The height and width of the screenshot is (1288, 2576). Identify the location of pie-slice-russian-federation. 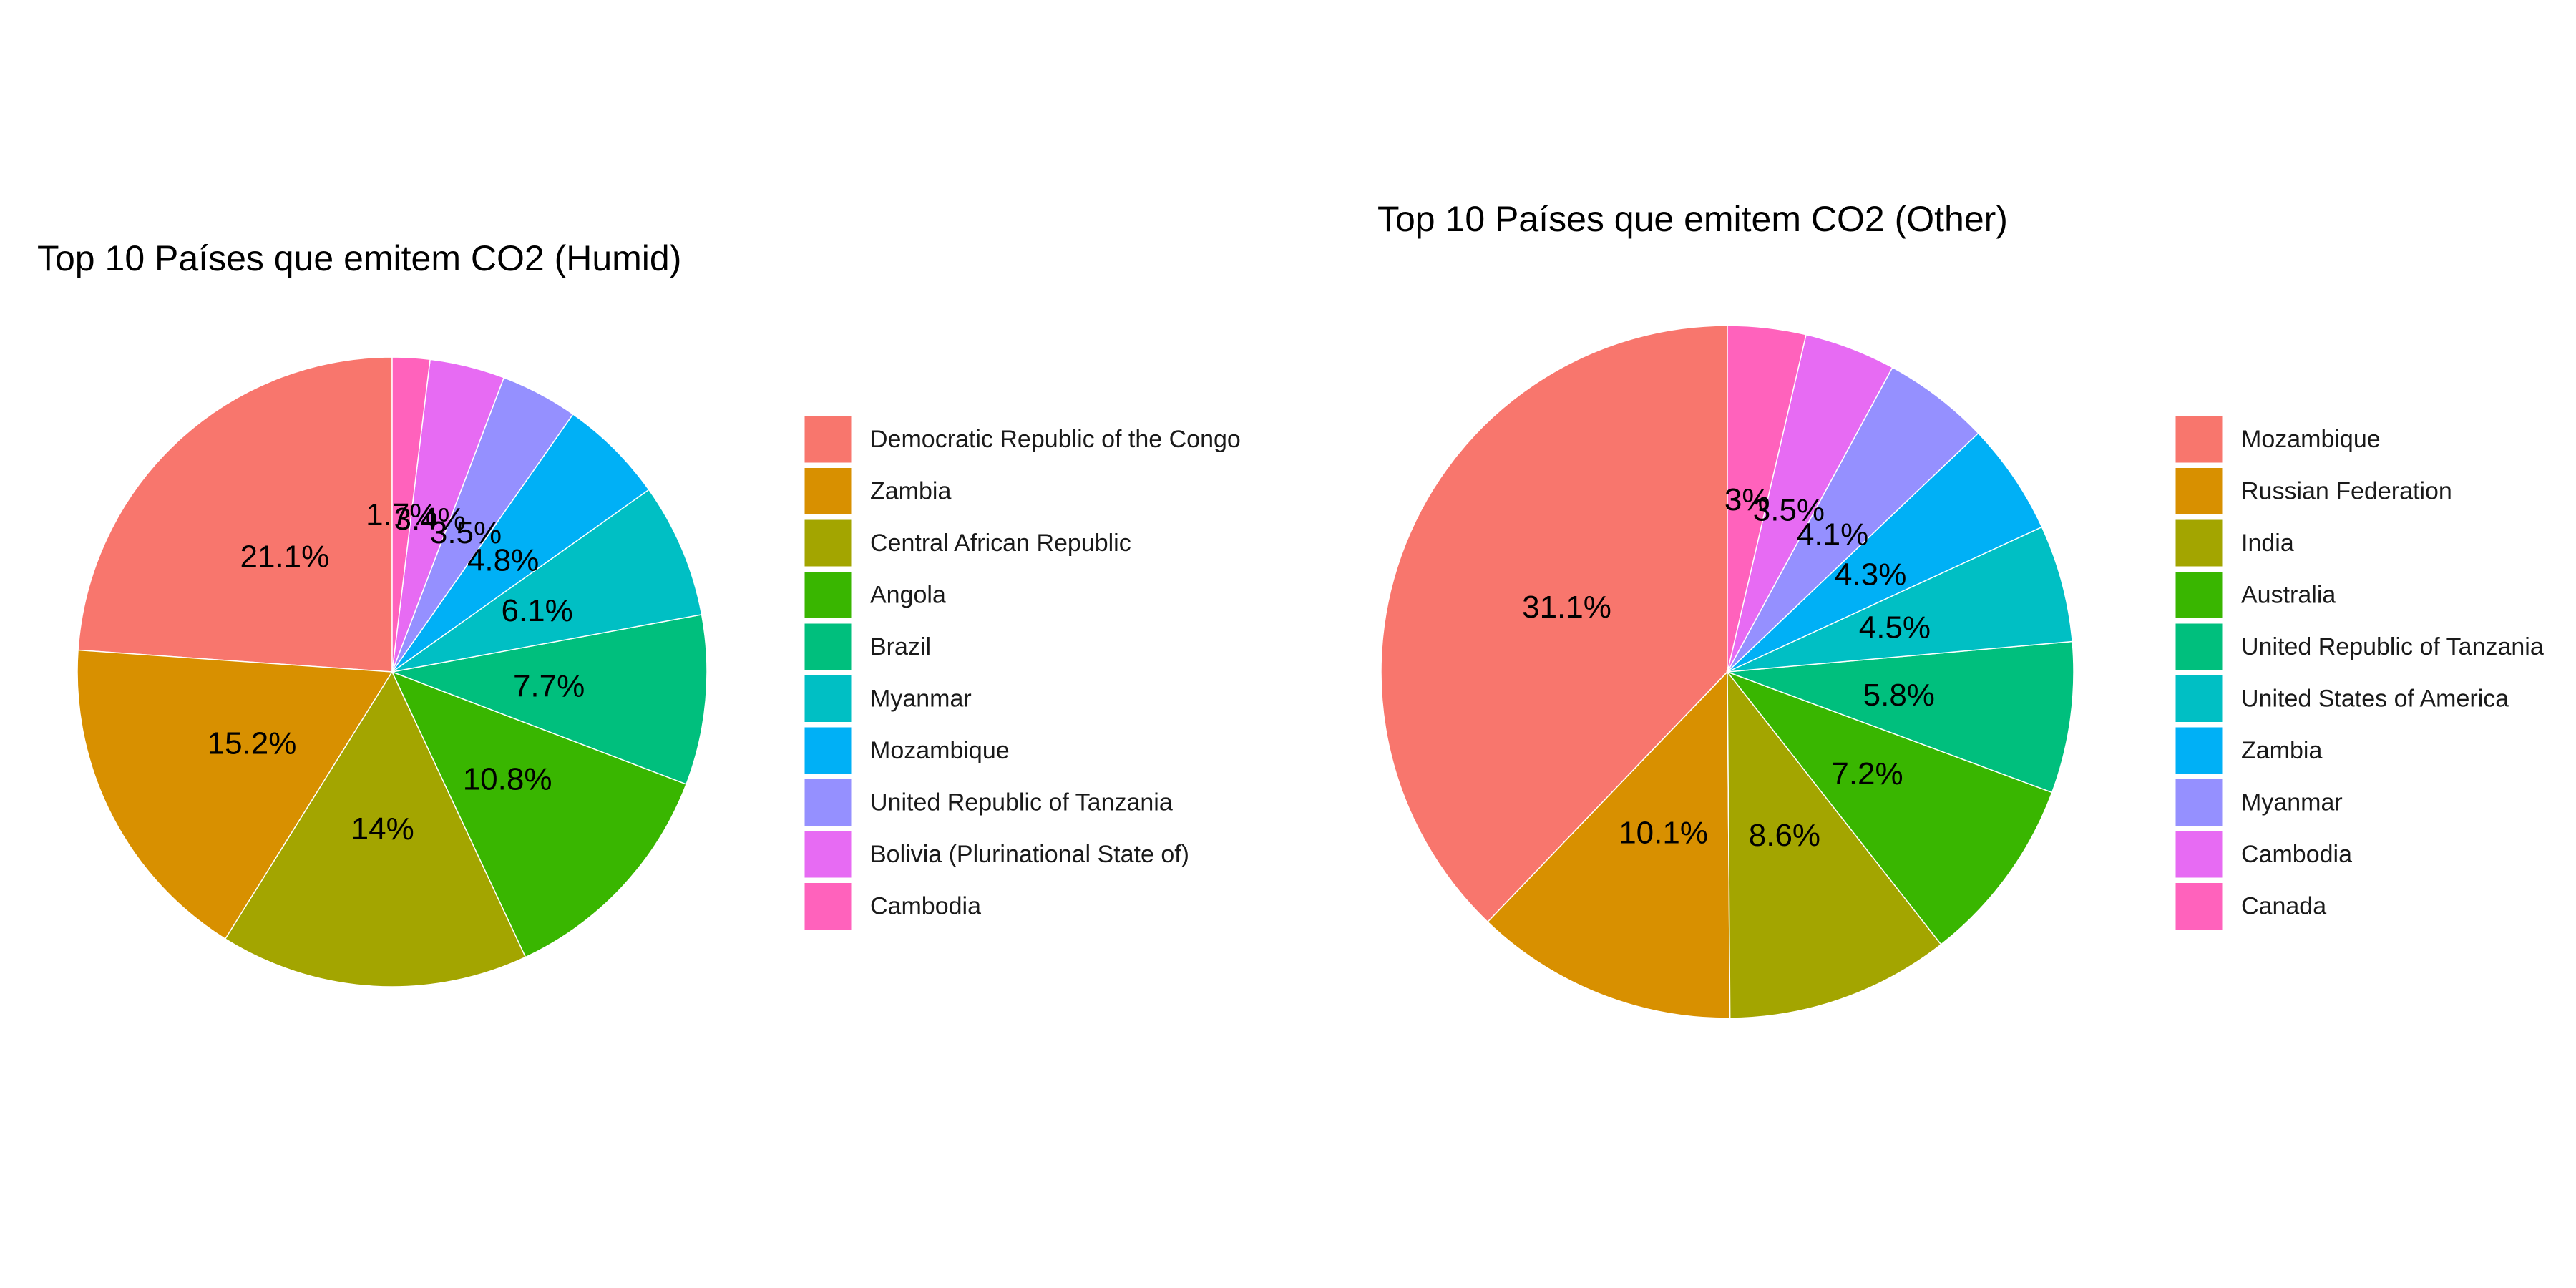
(1608, 844).